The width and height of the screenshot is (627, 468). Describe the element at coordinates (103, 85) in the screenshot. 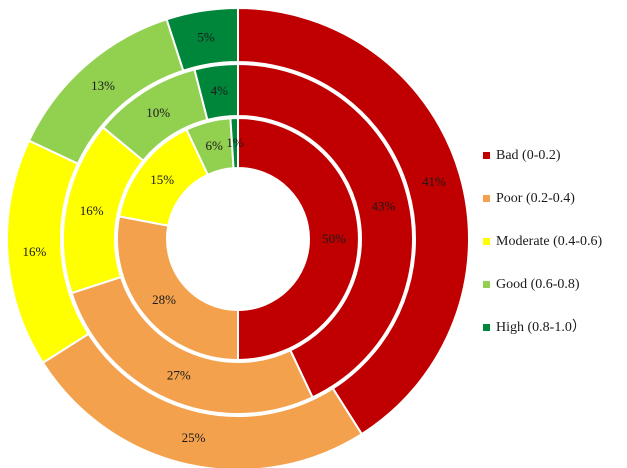

I see `outer-ring-label-4: 13%` at that location.